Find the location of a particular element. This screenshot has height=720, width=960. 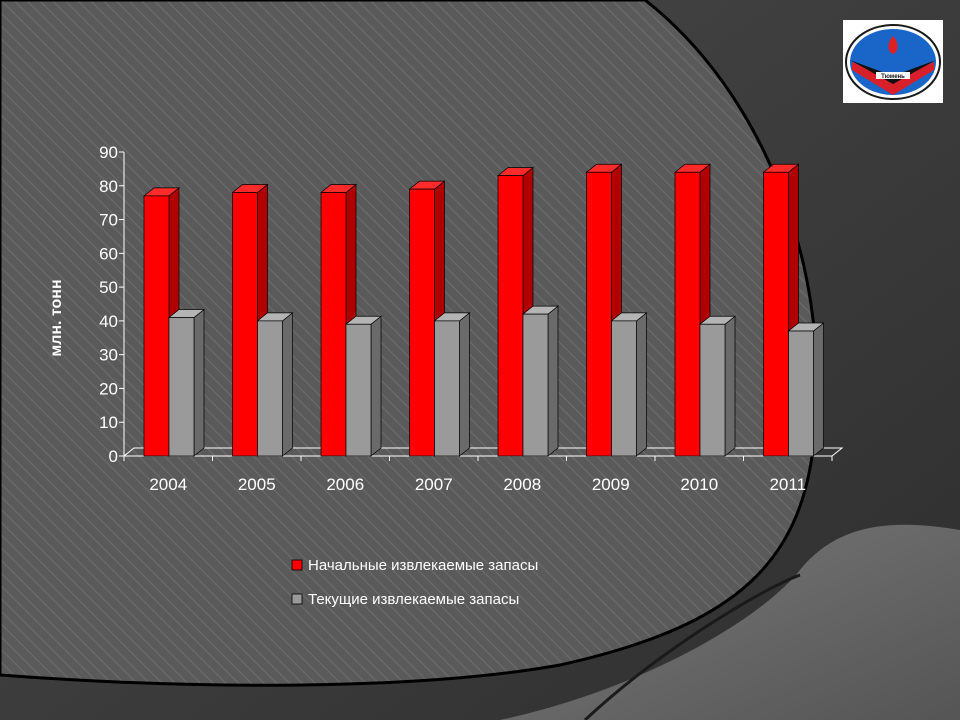

x-tick-label: 2007 is located at coordinates (434, 484).